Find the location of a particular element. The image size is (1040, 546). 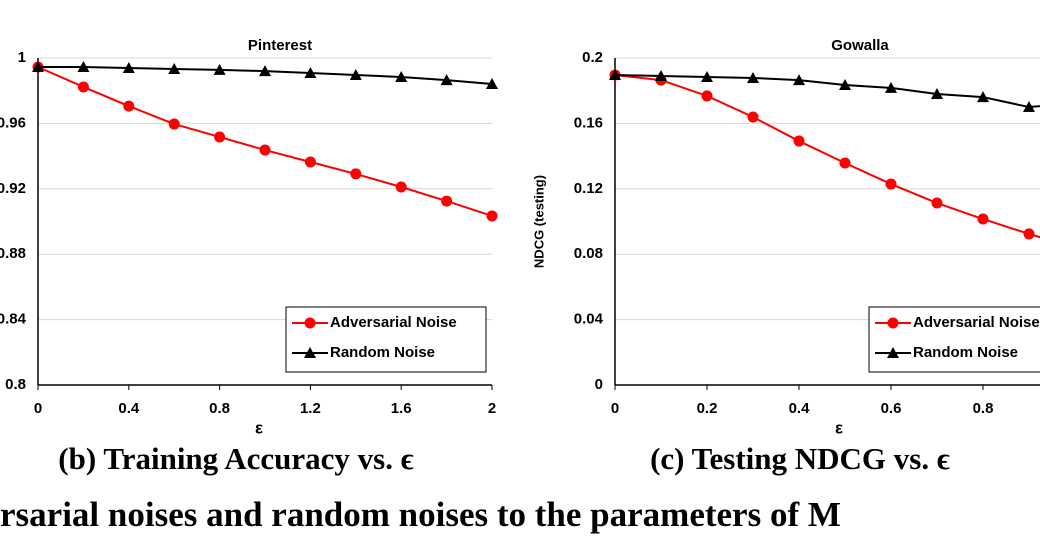

y-tick-label: 0.84 is located at coordinates (13, 319).